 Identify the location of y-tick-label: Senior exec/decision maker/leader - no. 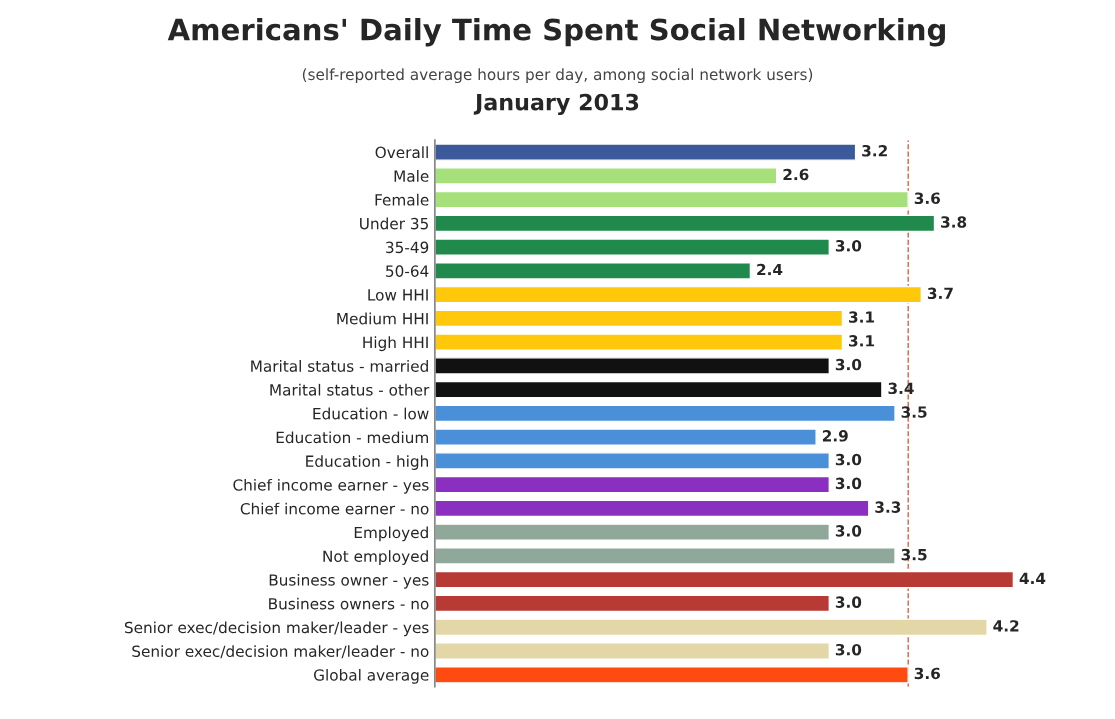
(280, 652).